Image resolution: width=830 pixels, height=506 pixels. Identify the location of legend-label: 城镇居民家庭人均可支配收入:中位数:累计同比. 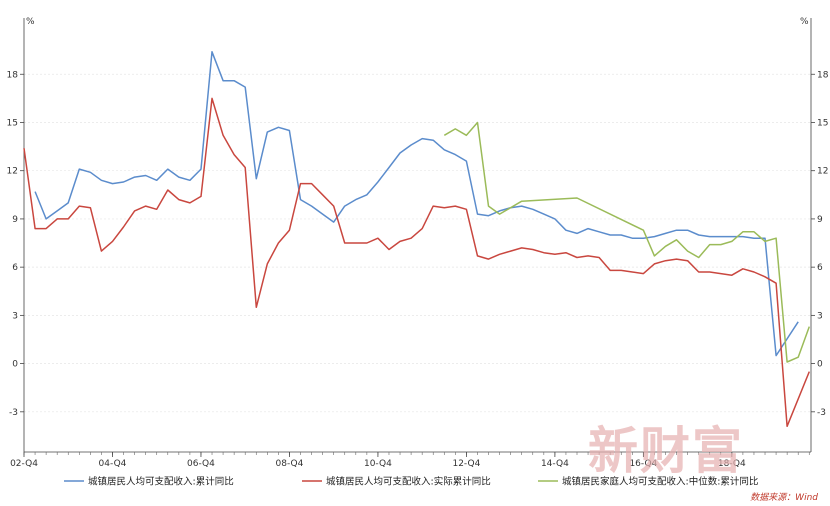
(660, 482).